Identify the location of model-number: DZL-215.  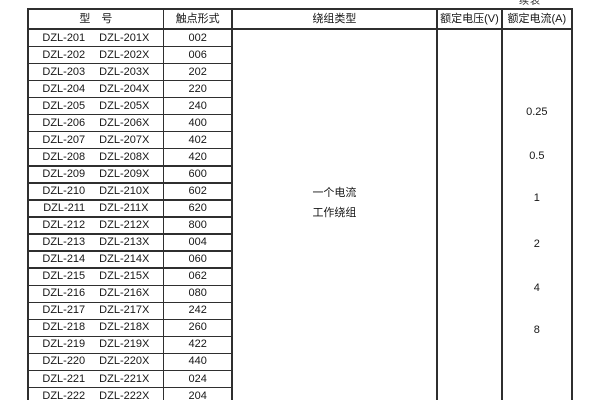
(64, 276).